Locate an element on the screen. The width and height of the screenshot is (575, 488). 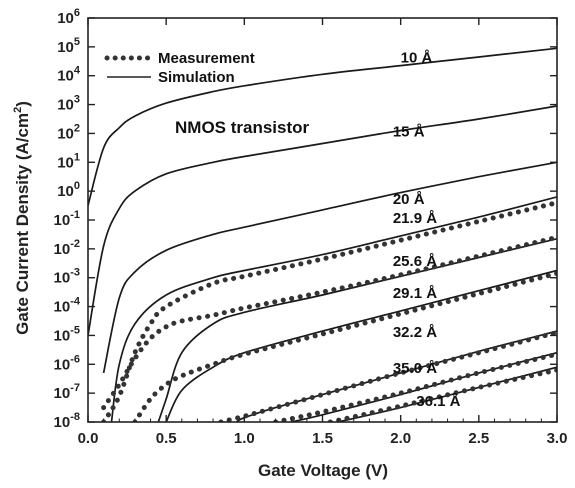
y-axis-title: Gate Current Density (A/cm2) is located at coordinates (22, 218).